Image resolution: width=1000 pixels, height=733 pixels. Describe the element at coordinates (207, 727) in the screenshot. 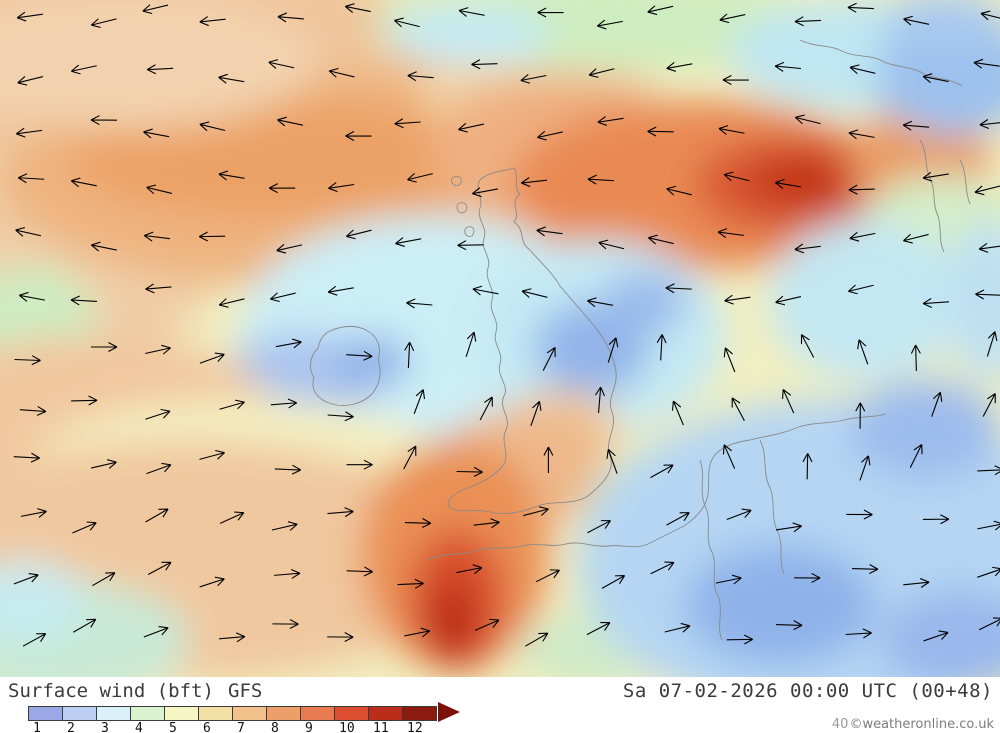

I see `legend-tick: 6` at that location.